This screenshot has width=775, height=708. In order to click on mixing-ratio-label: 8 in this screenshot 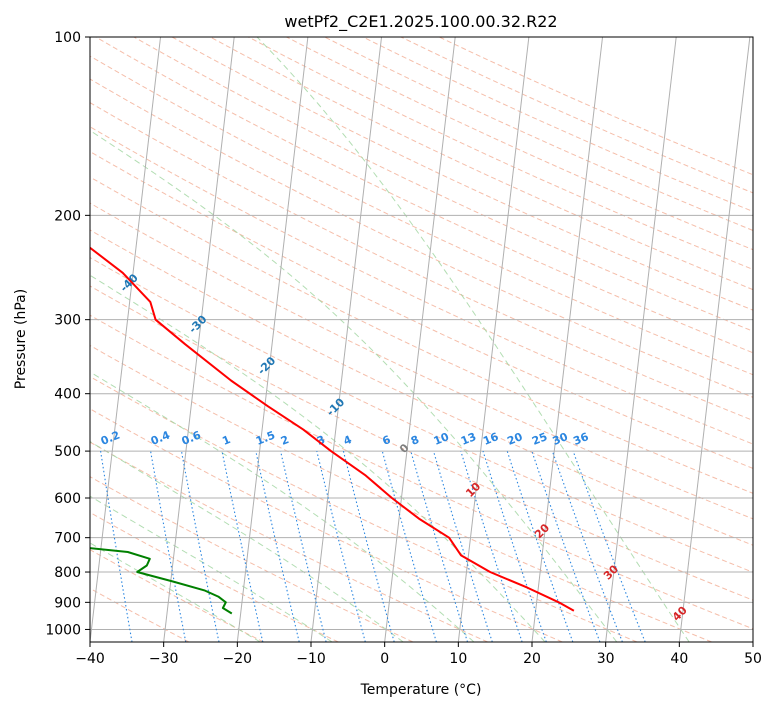, I will do `click(415, 440)`.